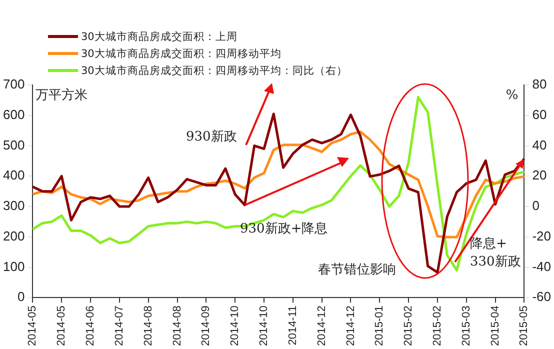 The height and width of the screenshot is (349, 554). What do you see at coordinates (539, 84) in the screenshot?
I see `y2-tick-label: 80` at bounding box center [539, 84].